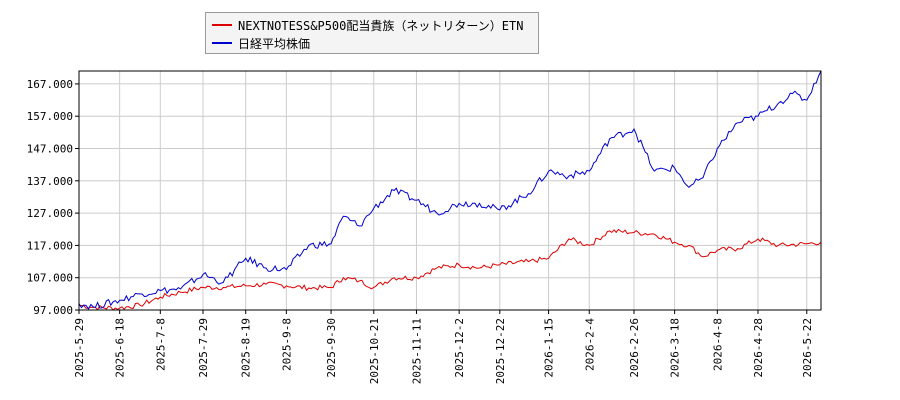 The width and height of the screenshot is (900, 400). I want to click on legend-swatch-nikkei, so click(222, 43).